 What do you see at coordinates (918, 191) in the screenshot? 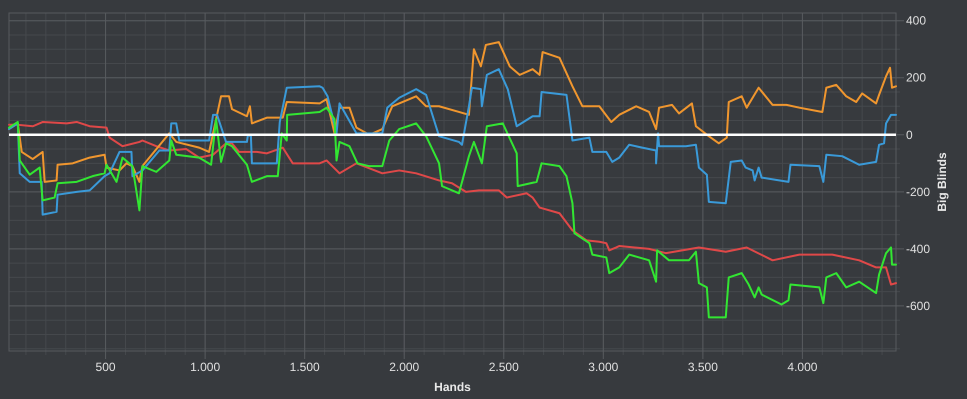
I see `y-tick-label: -200` at bounding box center [918, 191].